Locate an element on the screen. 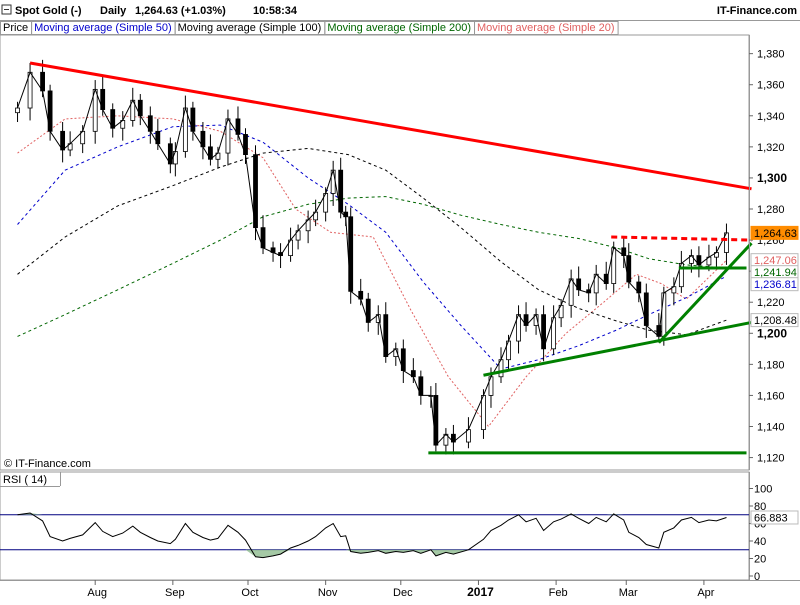  value-tag-1: 1,247.06 is located at coordinates (774, 260).